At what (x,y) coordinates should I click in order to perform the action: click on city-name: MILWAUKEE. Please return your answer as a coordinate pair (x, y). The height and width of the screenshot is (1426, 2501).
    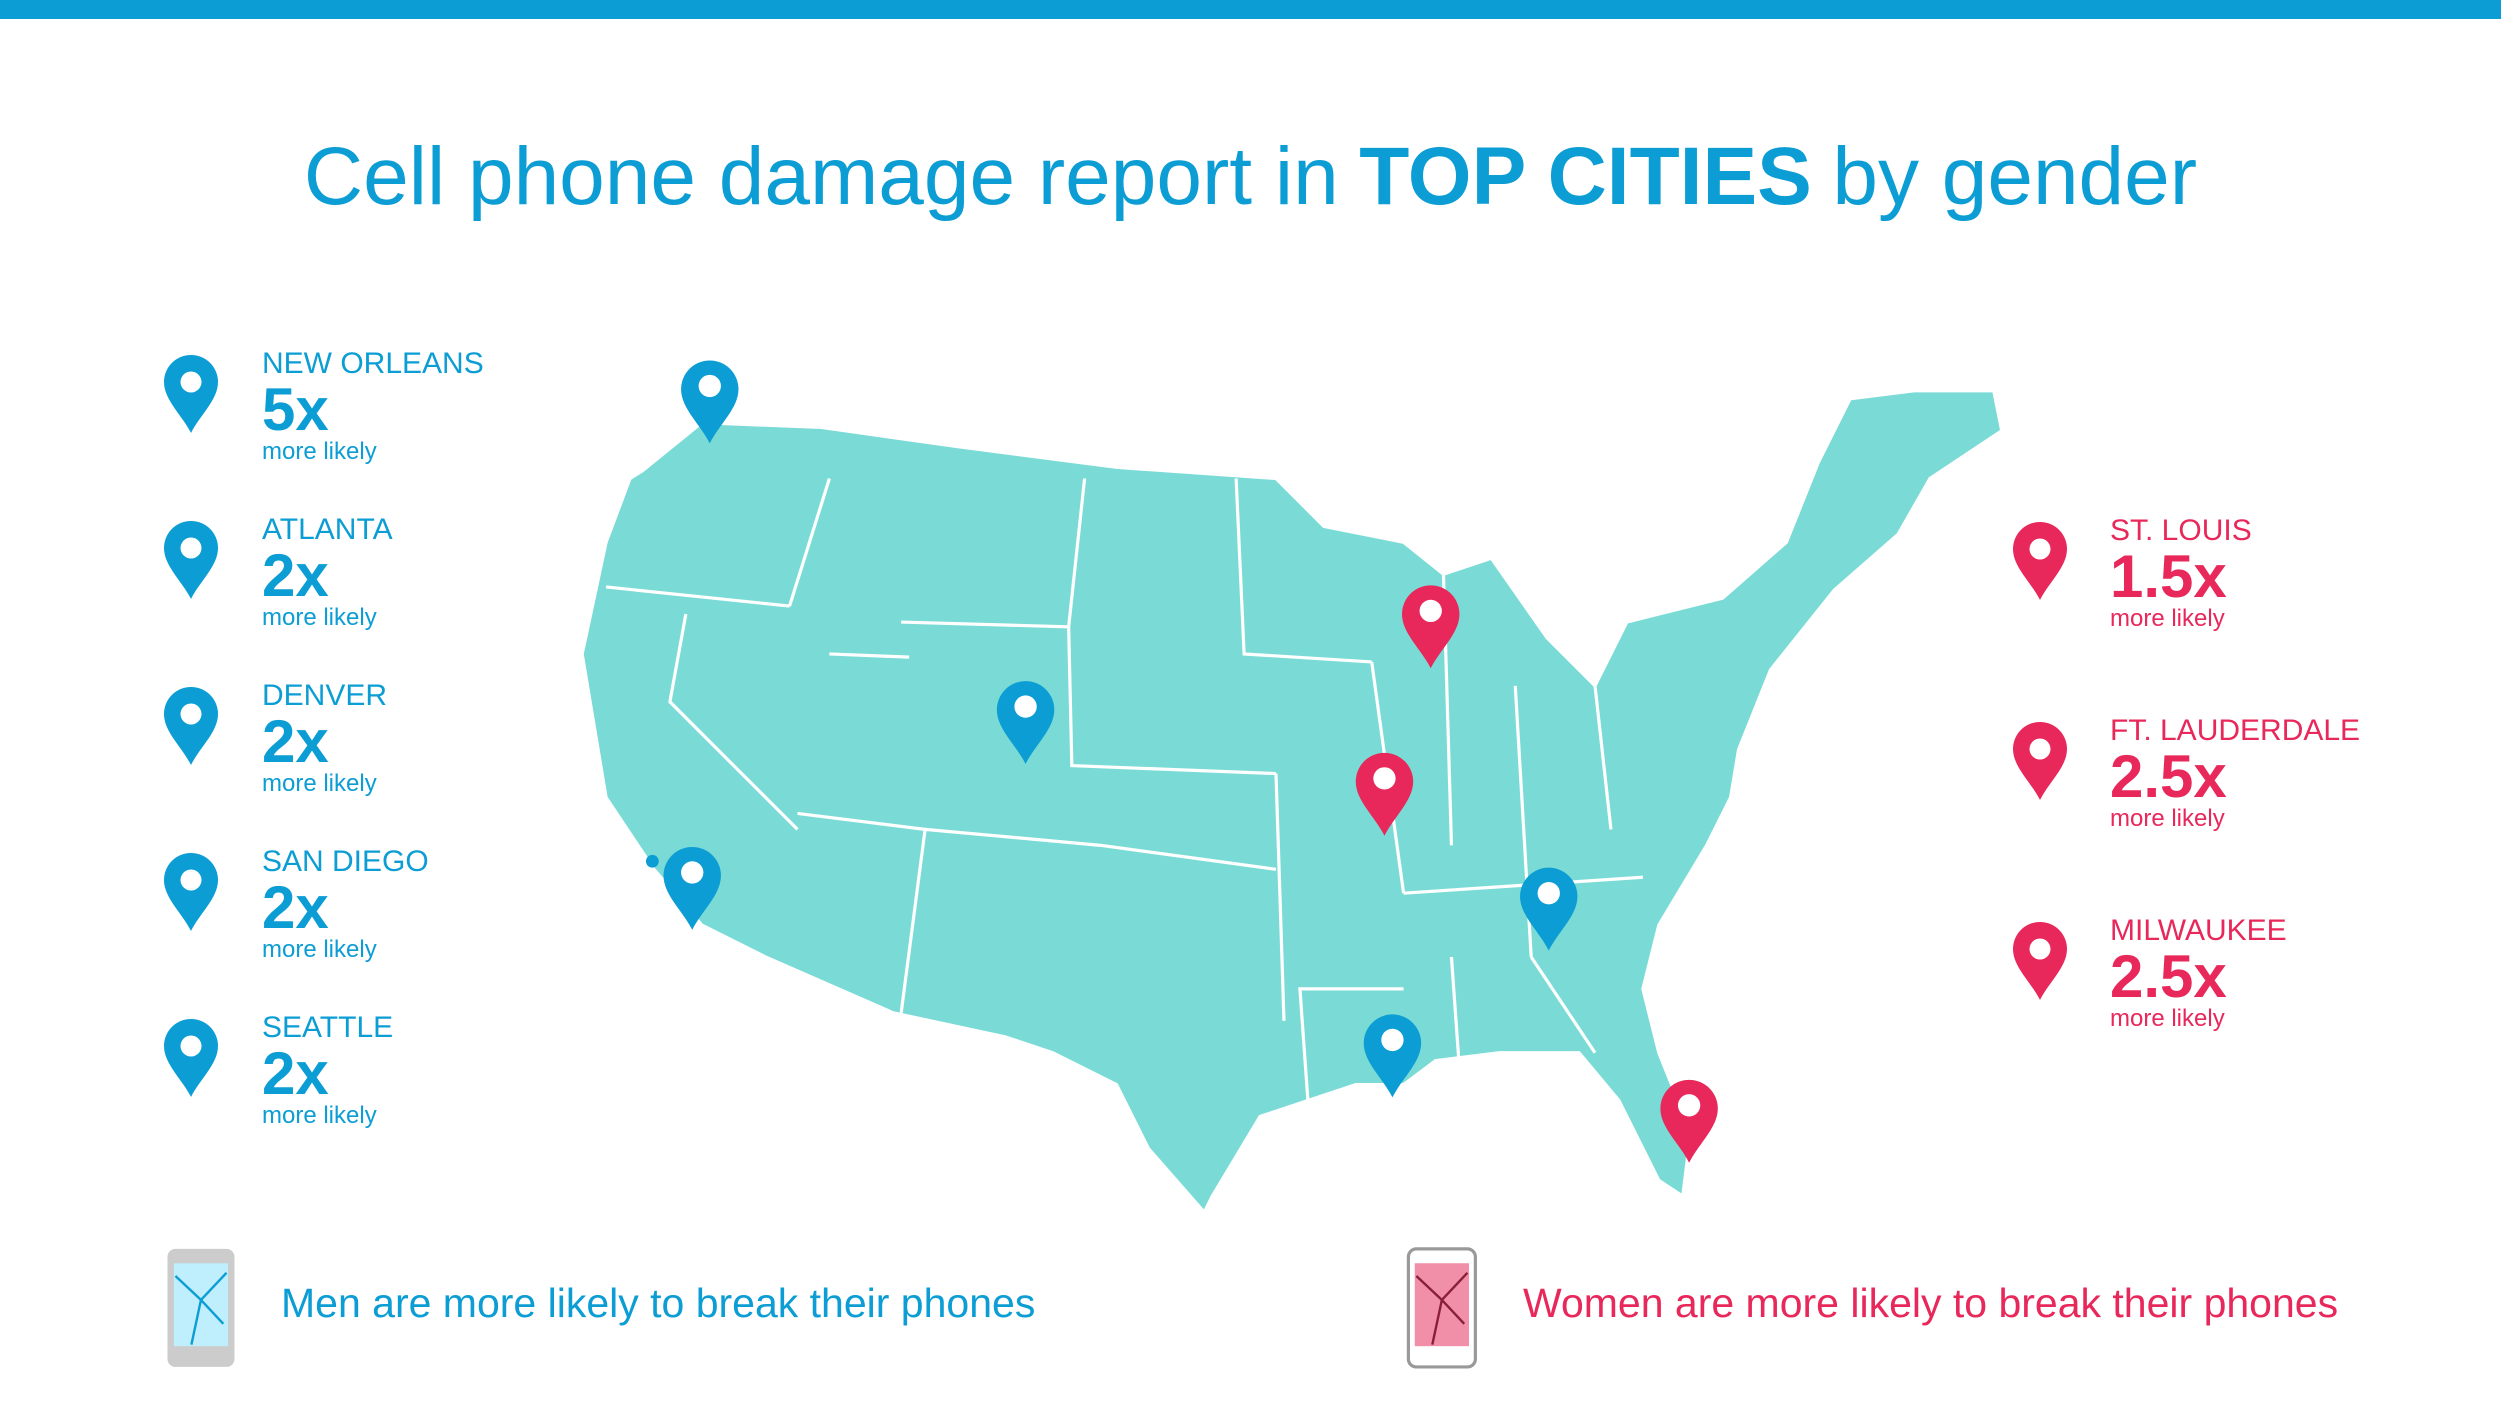
    Looking at the image, I should click on (2198, 930).